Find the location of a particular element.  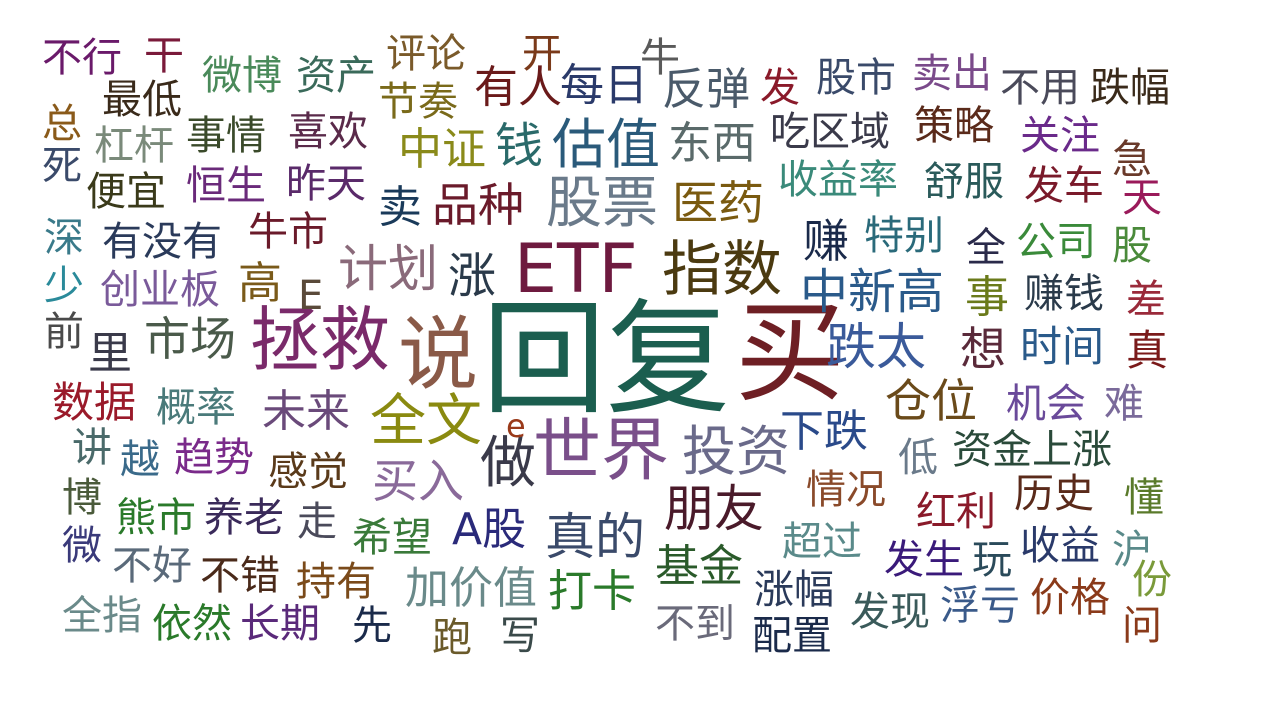

word-fantan: 反弹 is located at coordinates (706, 89).